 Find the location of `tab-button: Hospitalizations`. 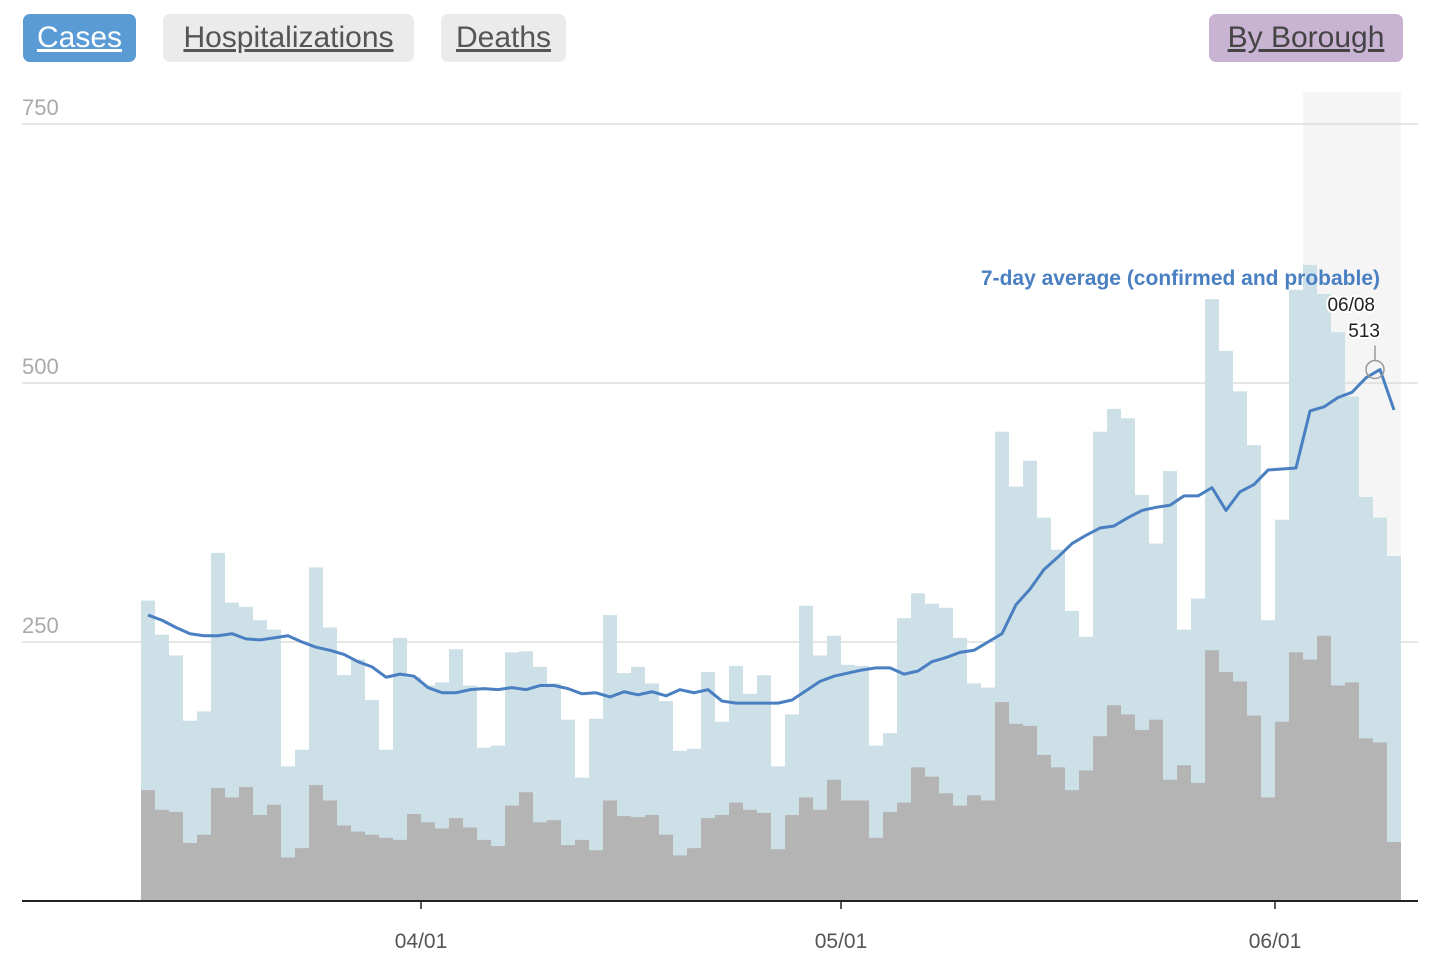

tab-button: Hospitalizations is located at coordinates (288, 38).